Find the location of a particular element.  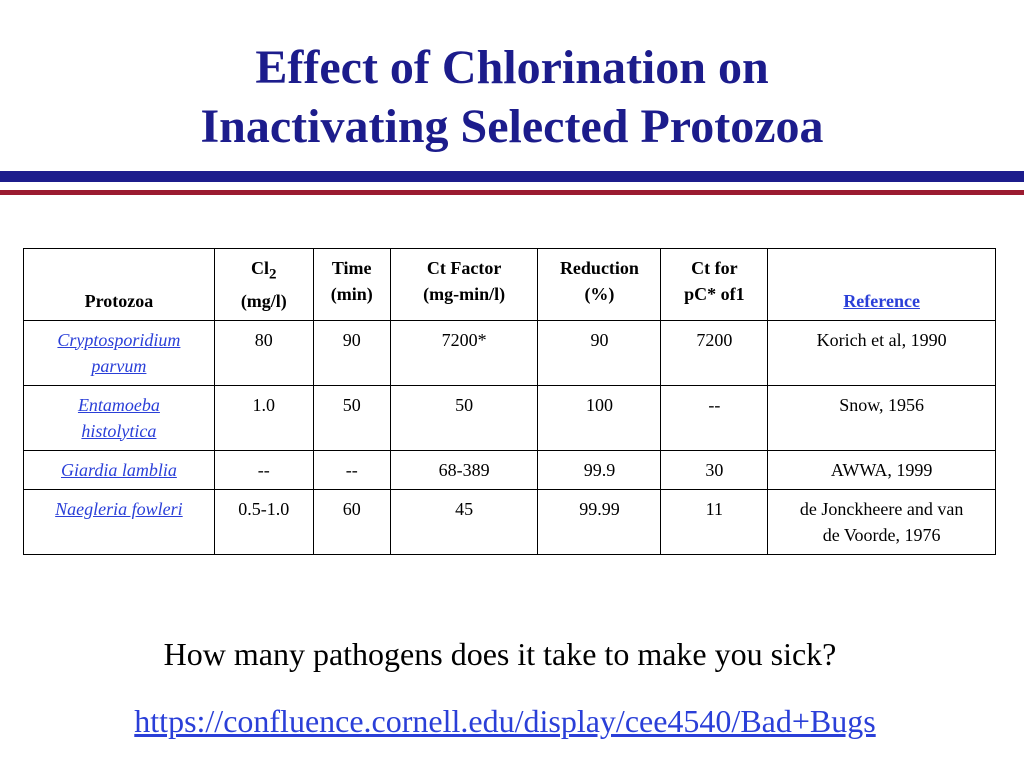

reduction-cell: 90 is located at coordinates (599, 352).